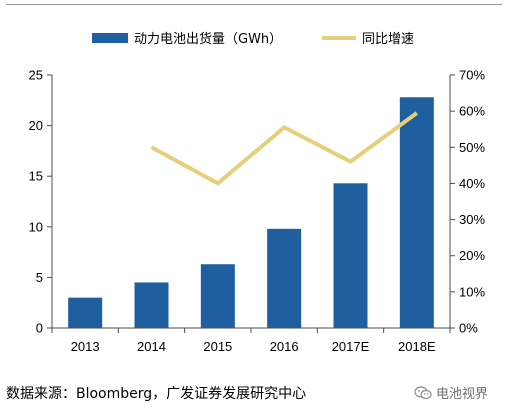 The height and width of the screenshot is (408, 508). Describe the element at coordinates (388, 39) in the screenshot. I see `legend-label-growth: 同比增速` at that location.